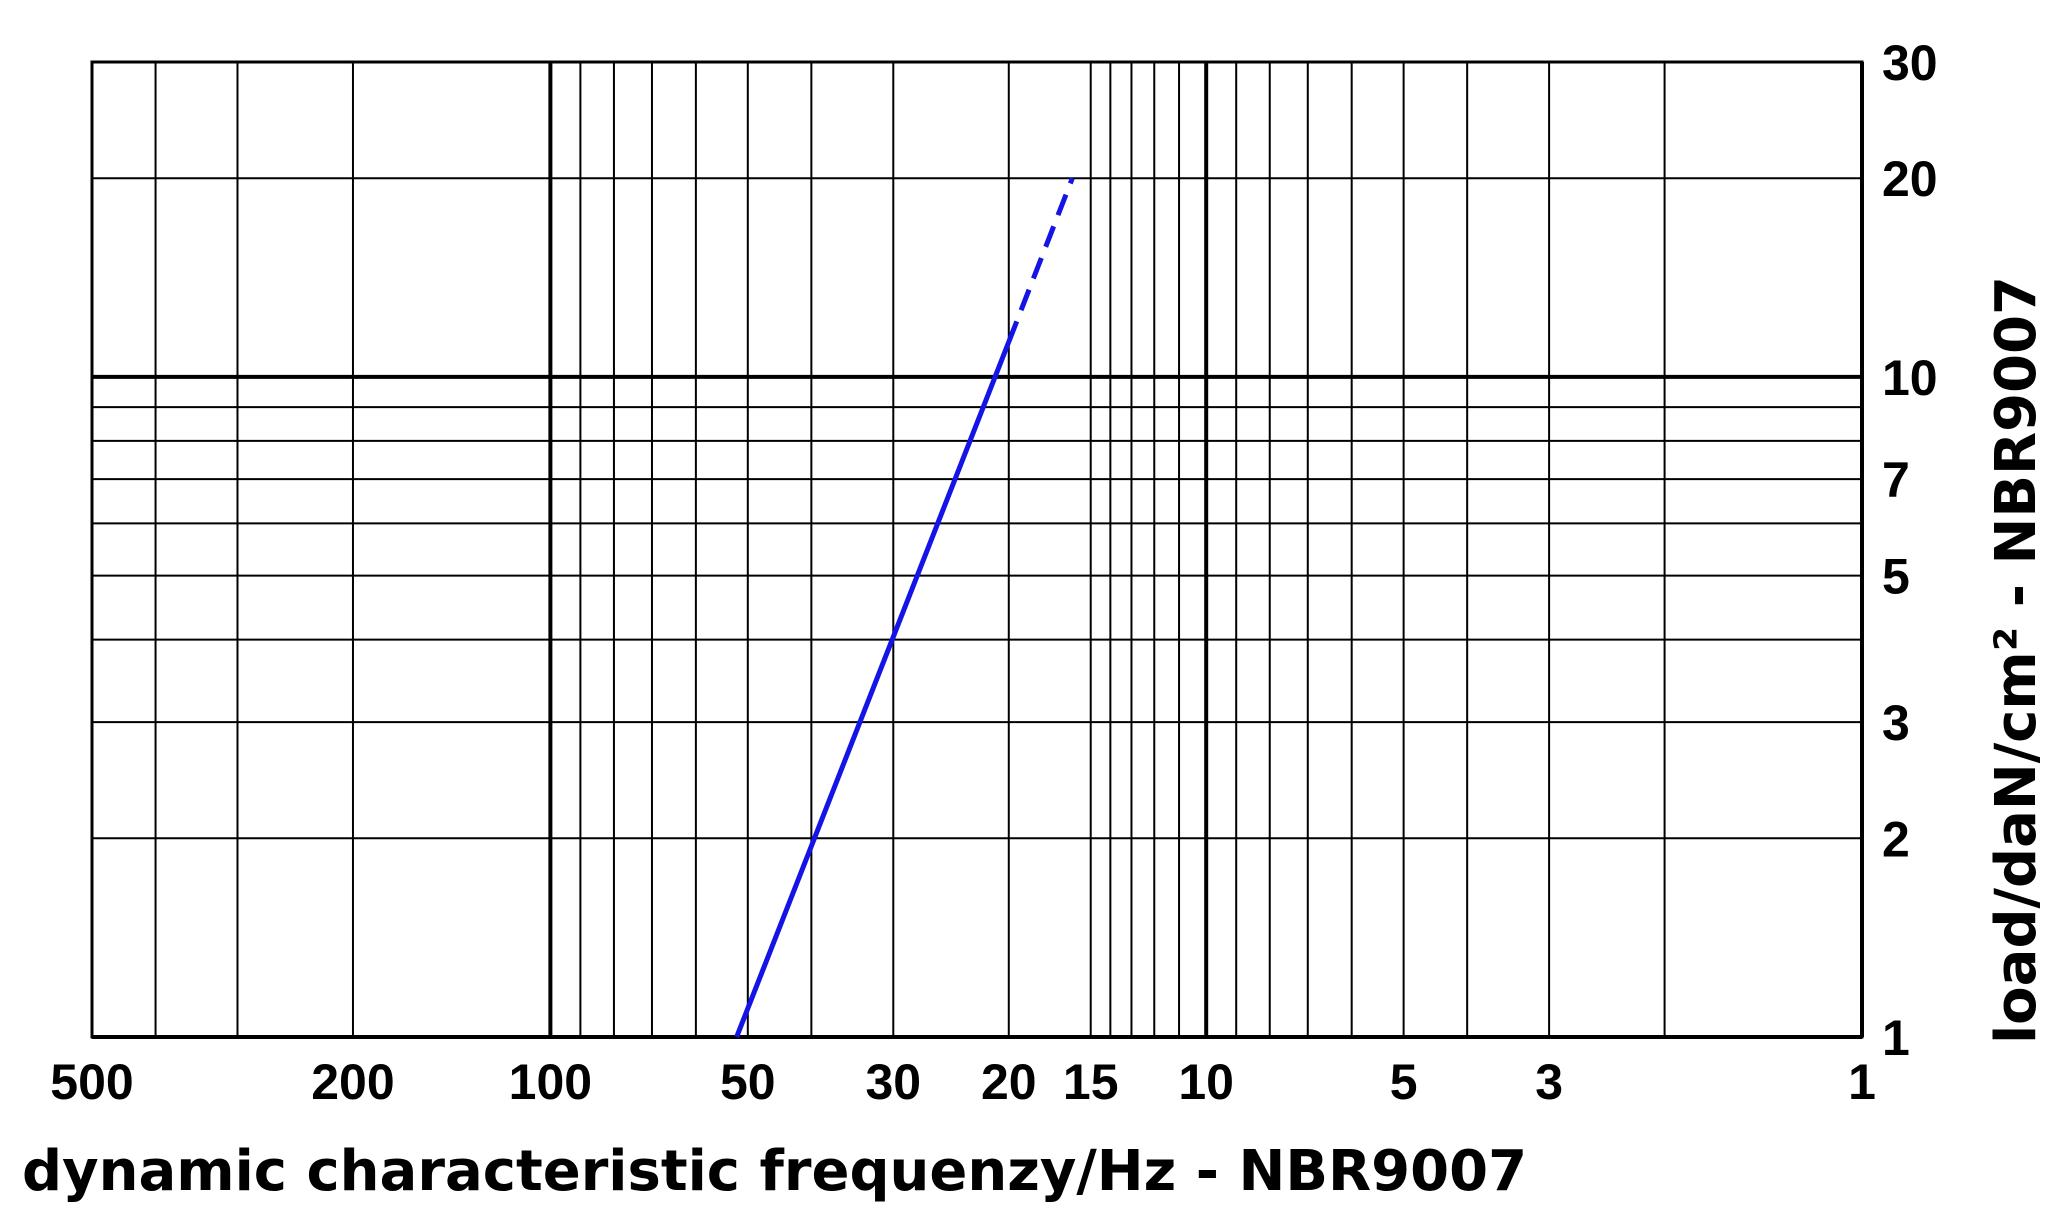 This screenshot has width=2056, height=1215. Describe the element at coordinates (1009, 1082) in the screenshot. I see `x-tick-label: 20` at that location.